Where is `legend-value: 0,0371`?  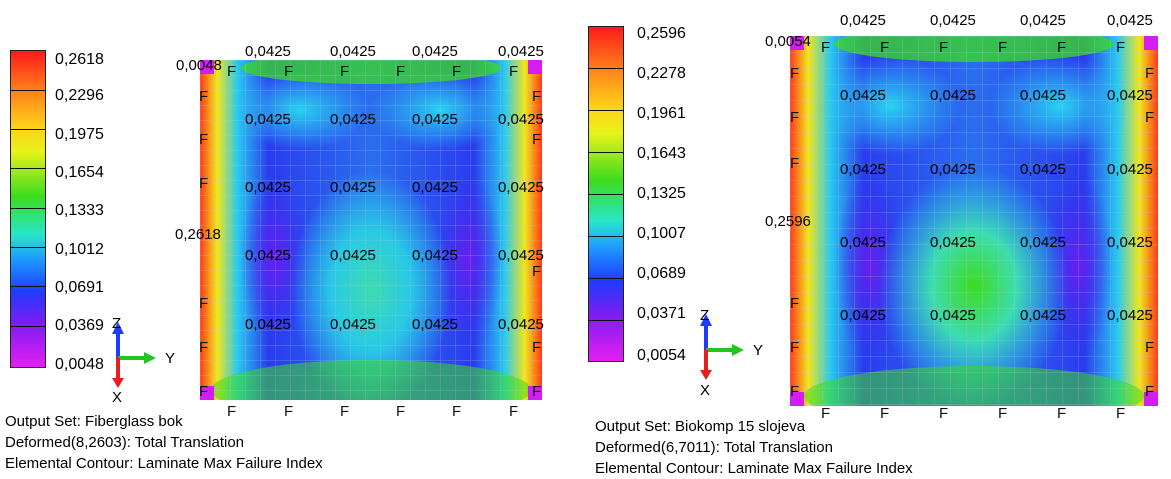 legend-value: 0,0371 is located at coordinates (661, 313).